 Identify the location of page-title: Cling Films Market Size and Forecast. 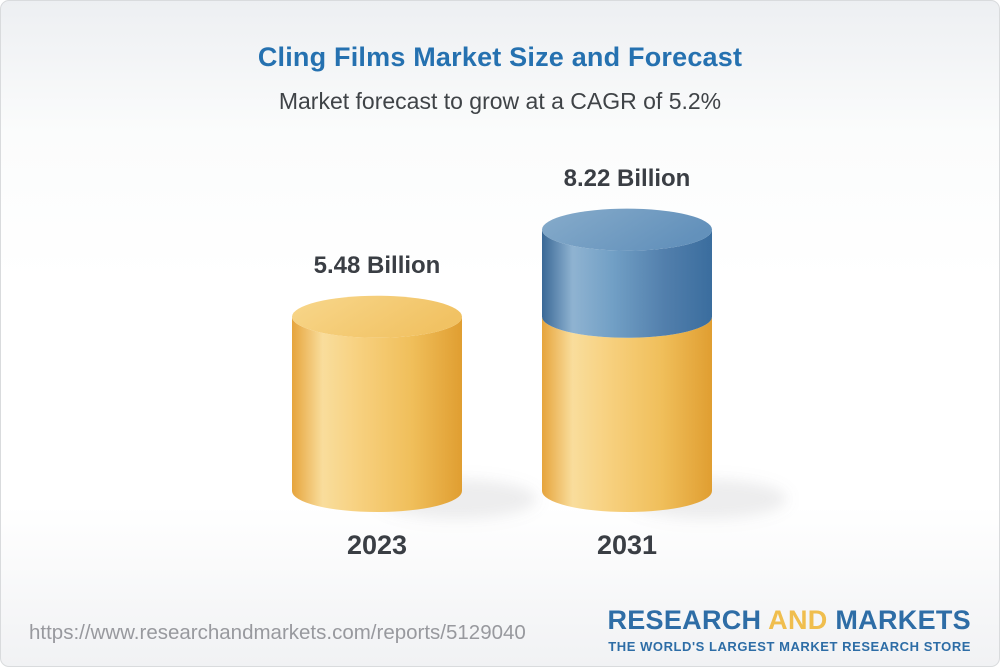
(500, 57).